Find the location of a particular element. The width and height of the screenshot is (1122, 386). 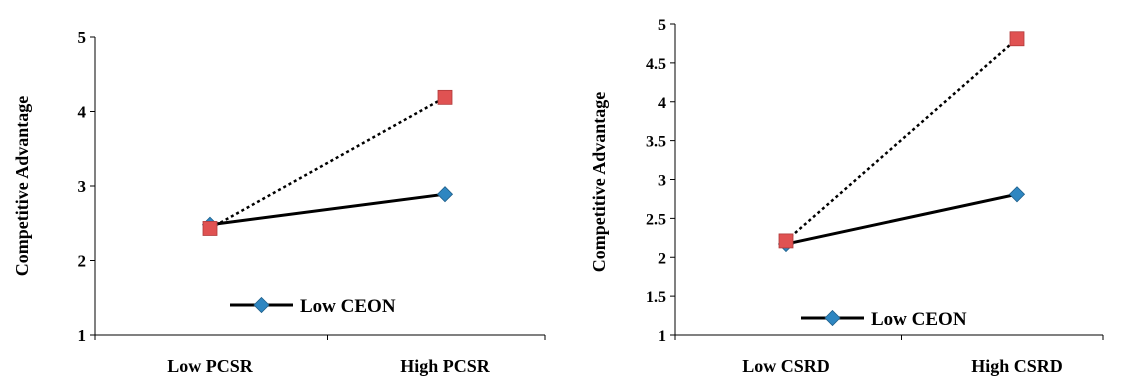

y-tick-label: 3.5 is located at coordinates (656, 142).